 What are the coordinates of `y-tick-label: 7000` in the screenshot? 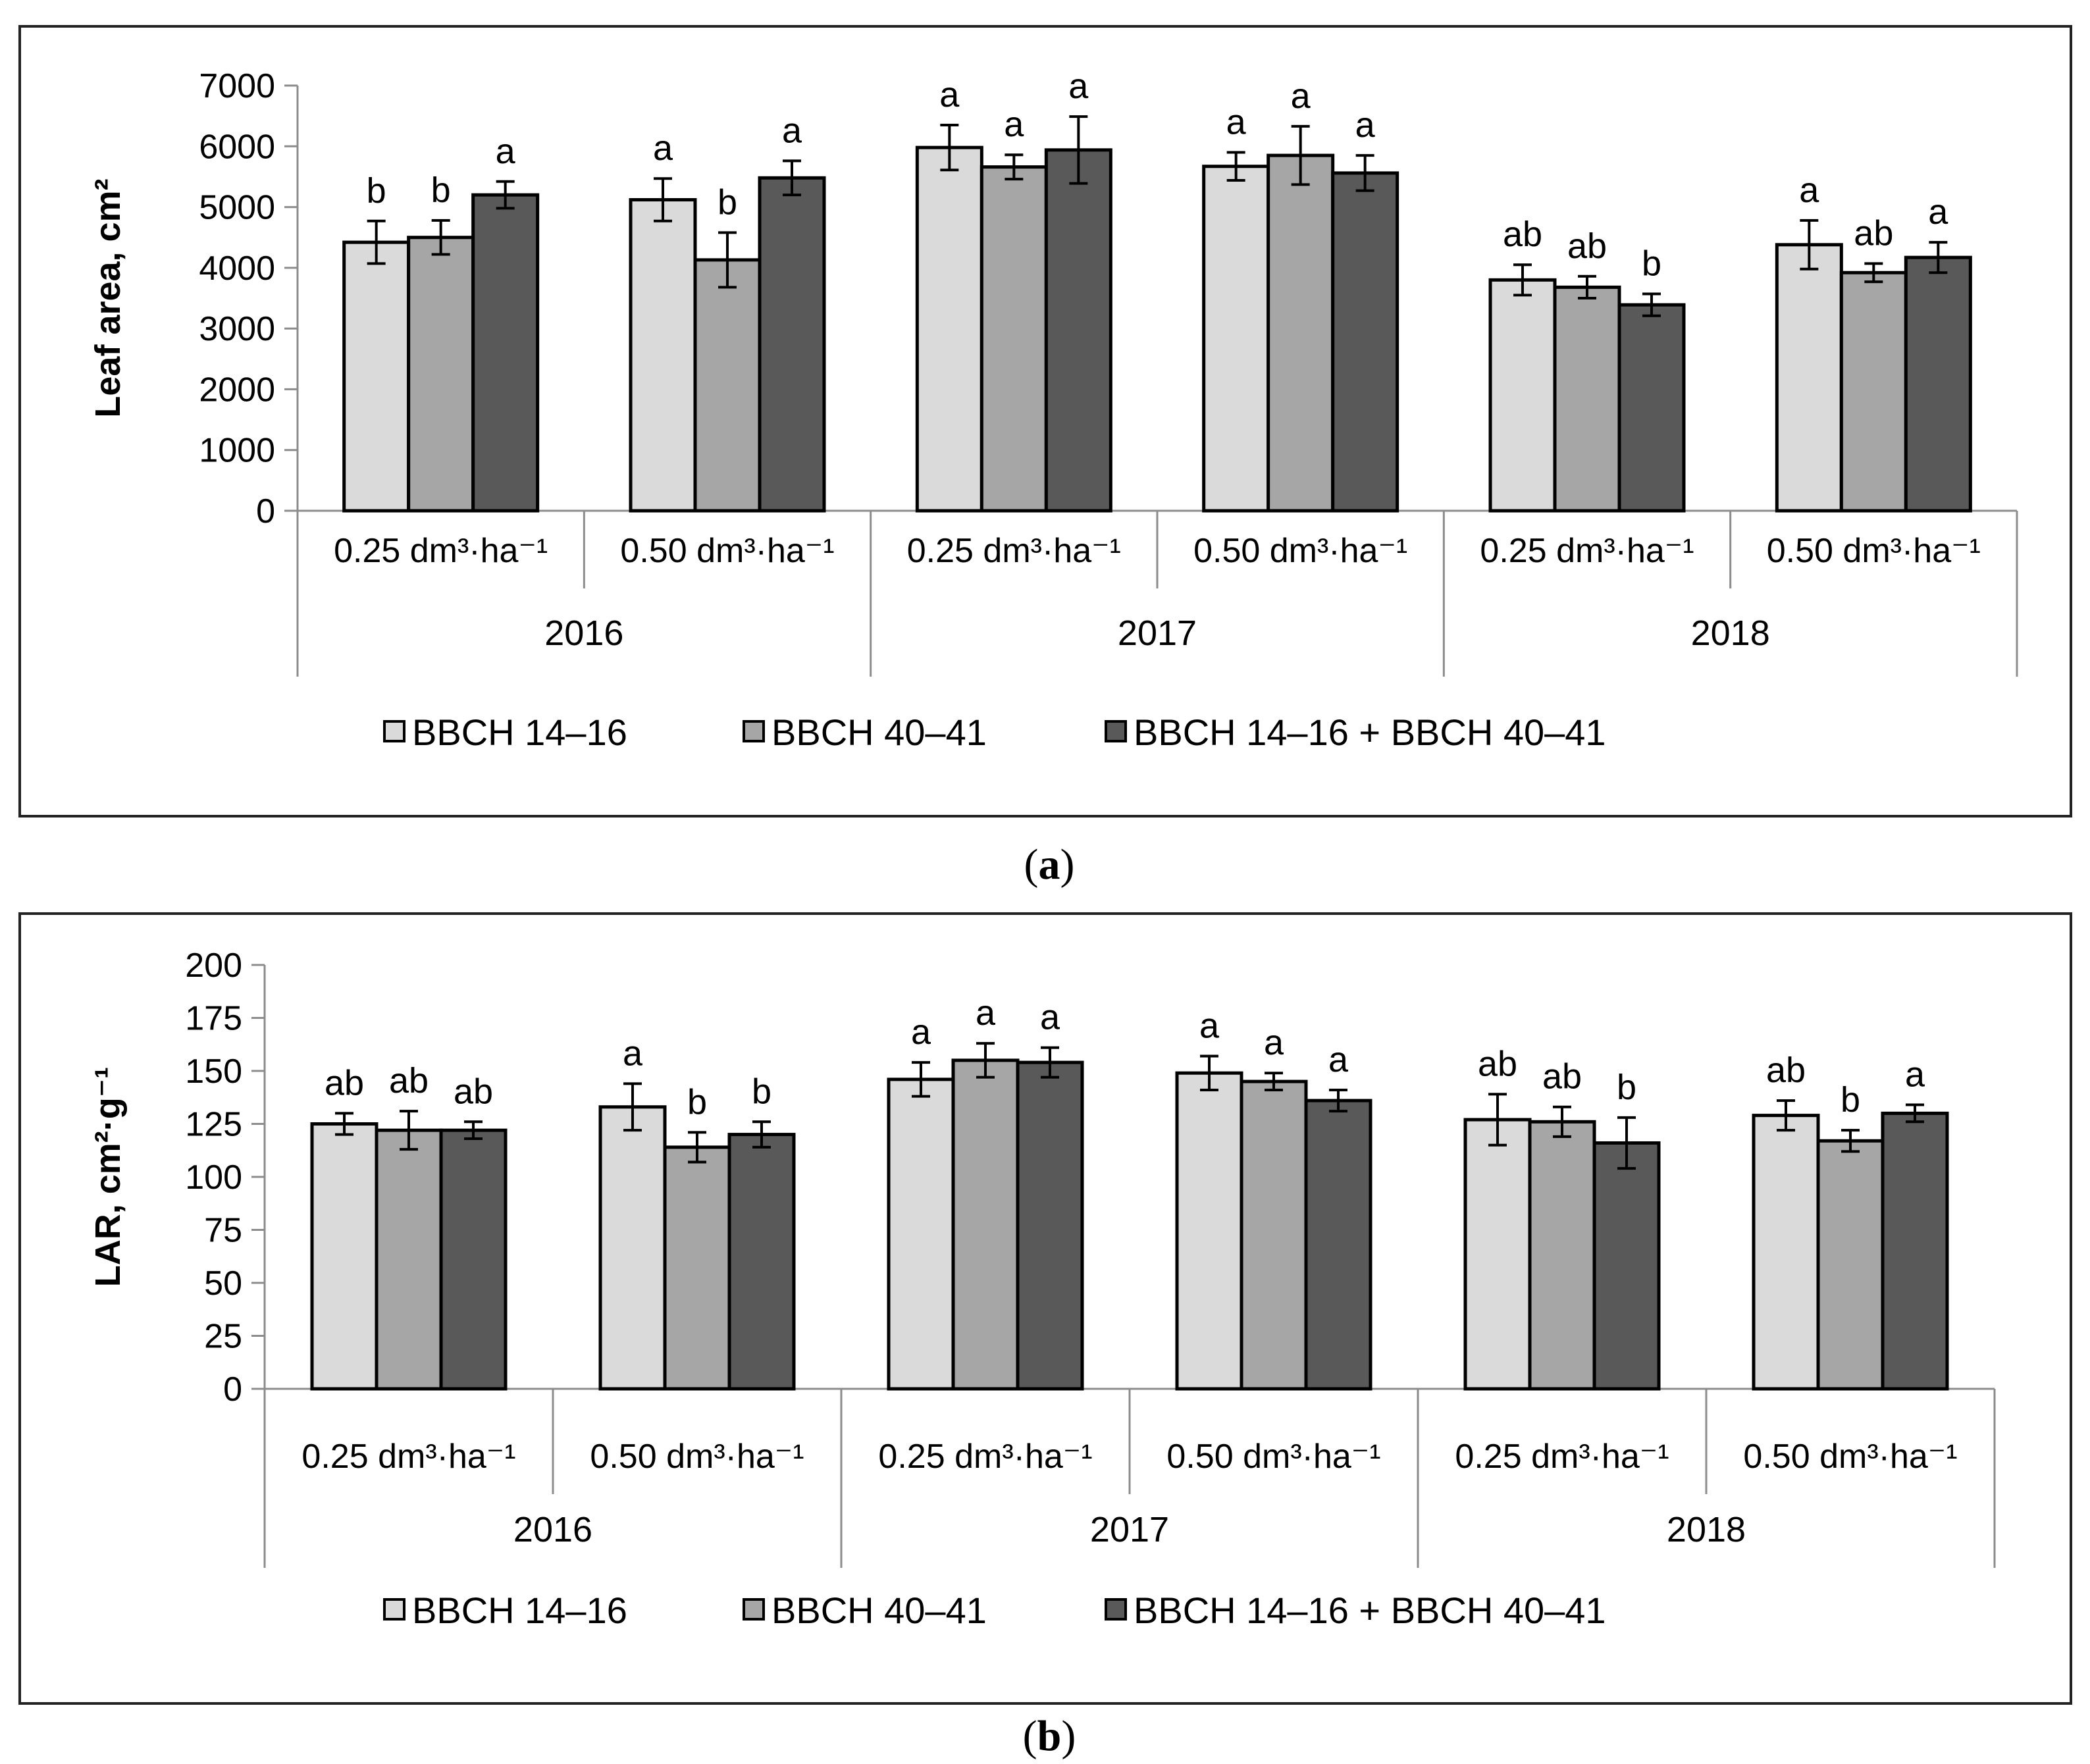 It's located at (237, 86).